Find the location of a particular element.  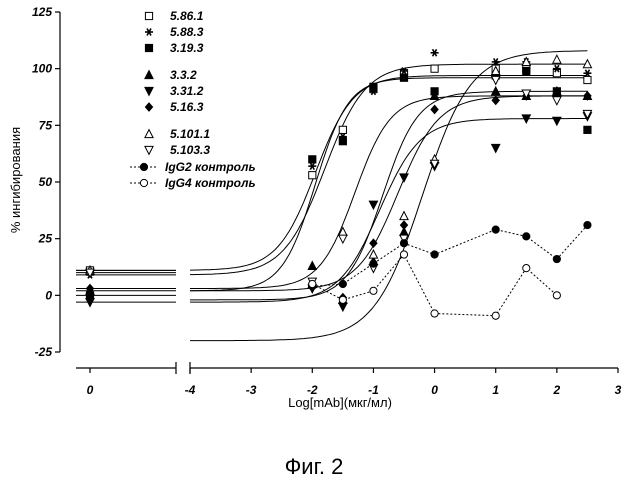

legend-item: 5.16.3 is located at coordinates (174, 107).